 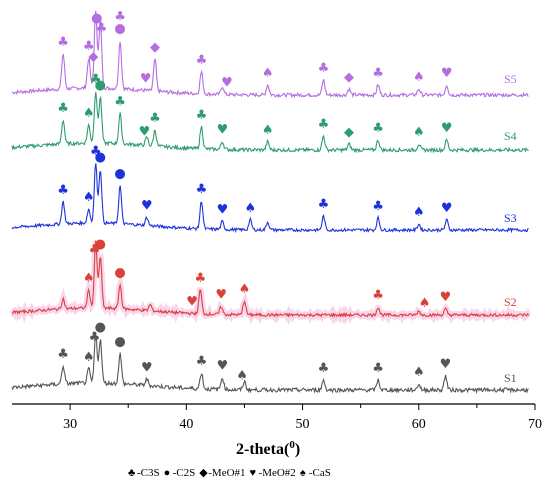 What do you see at coordinates (510, 378) in the screenshot?
I see `series-label-S1: S1` at bounding box center [510, 378].